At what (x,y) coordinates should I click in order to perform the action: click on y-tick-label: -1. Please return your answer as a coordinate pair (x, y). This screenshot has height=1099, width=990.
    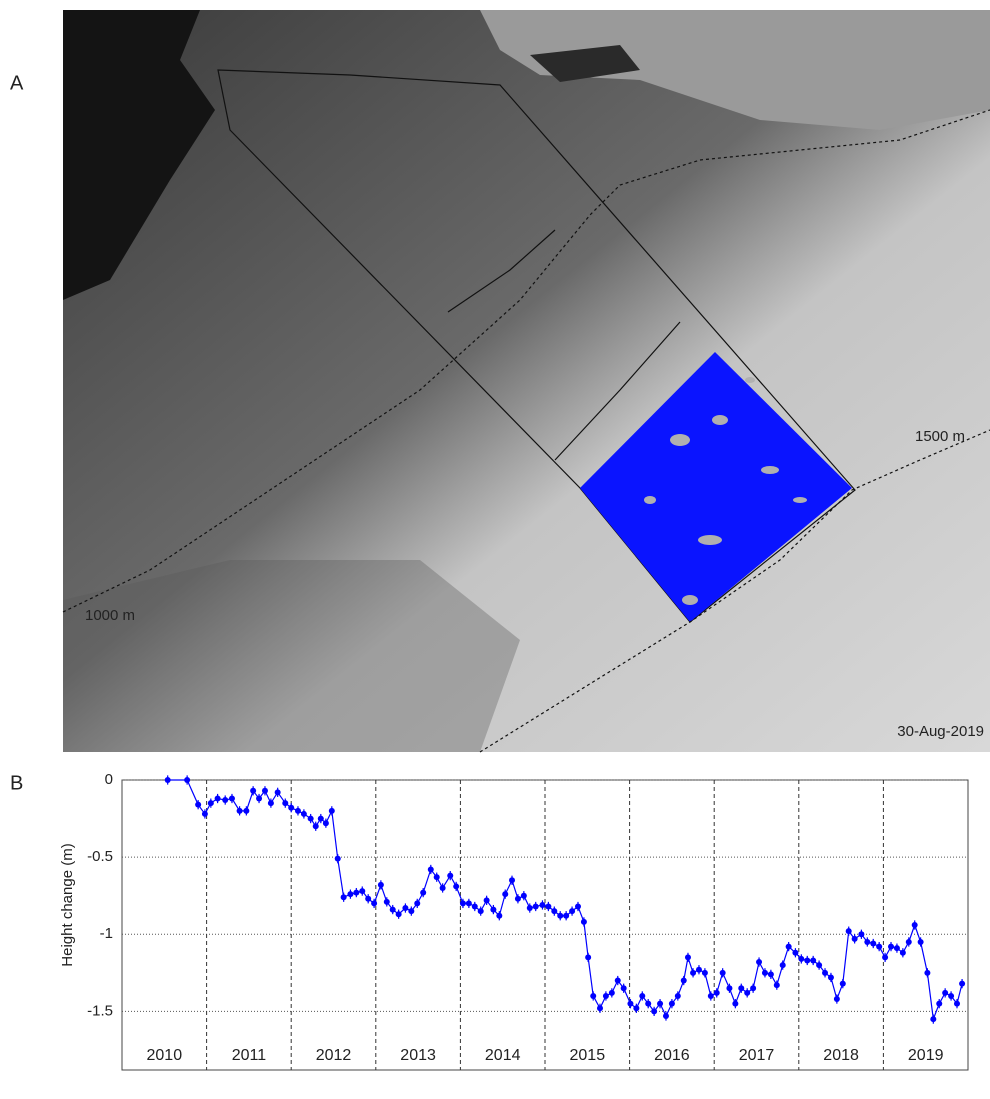
    Looking at the image, I should click on (106, 933).